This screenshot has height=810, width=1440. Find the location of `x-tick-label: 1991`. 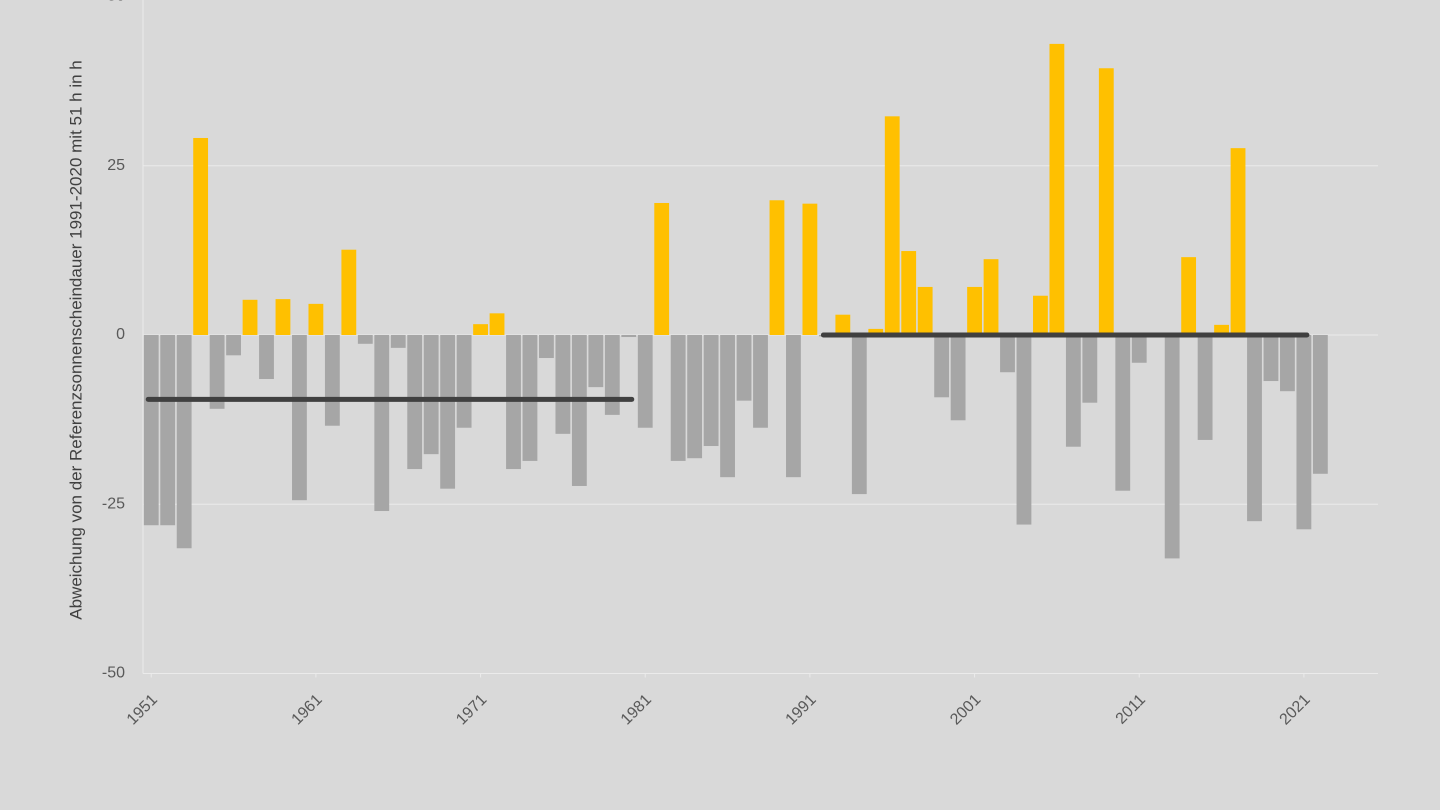

x-tick-label: 1991 is located at coordinates (801, 709).